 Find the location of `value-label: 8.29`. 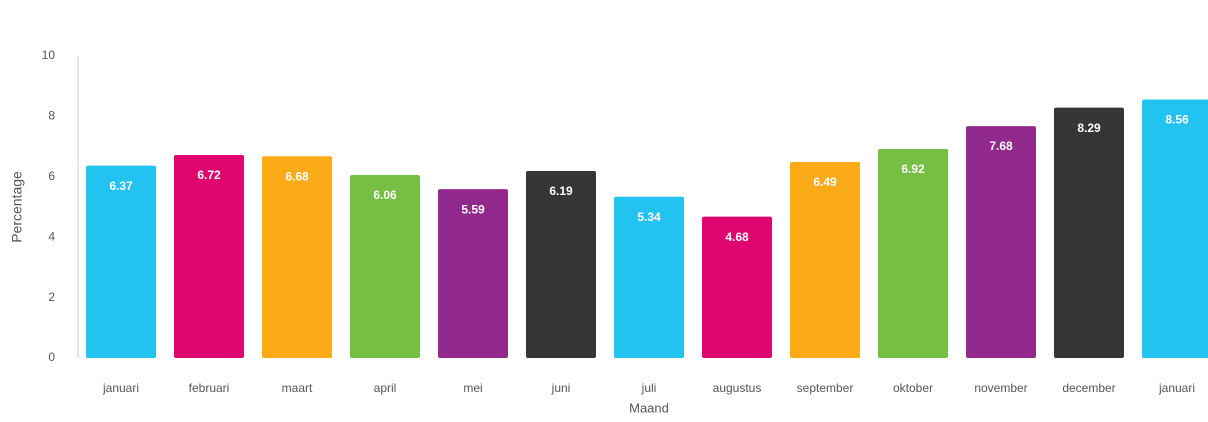

value-label: 8.29 is located at coordinates (1089, 128).